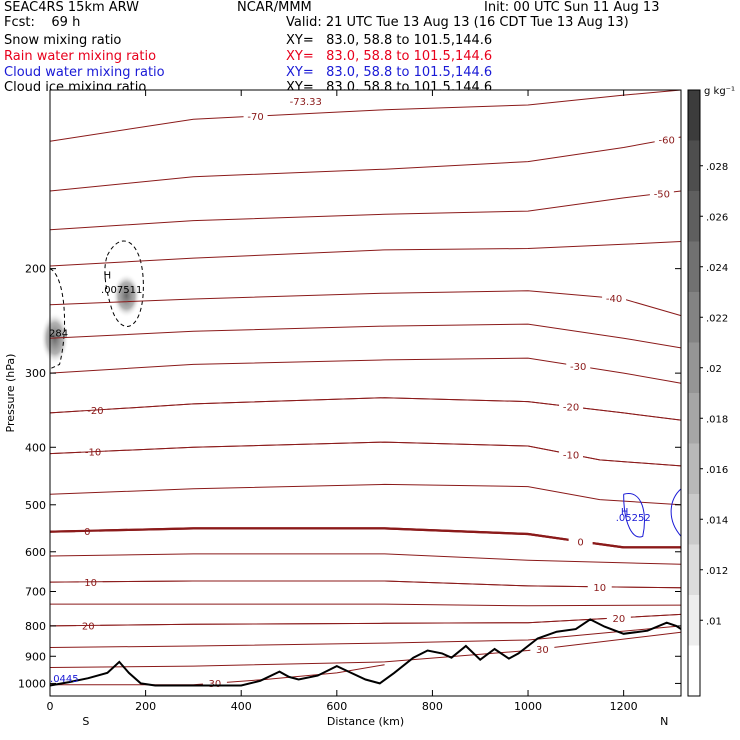 The image size is (740, 740). Describe the element at coordinates (389, 40) in the screenshot. I see `field-snow-xy: XY= 83.0, 58.8 to 101.5,144.6` at that location.